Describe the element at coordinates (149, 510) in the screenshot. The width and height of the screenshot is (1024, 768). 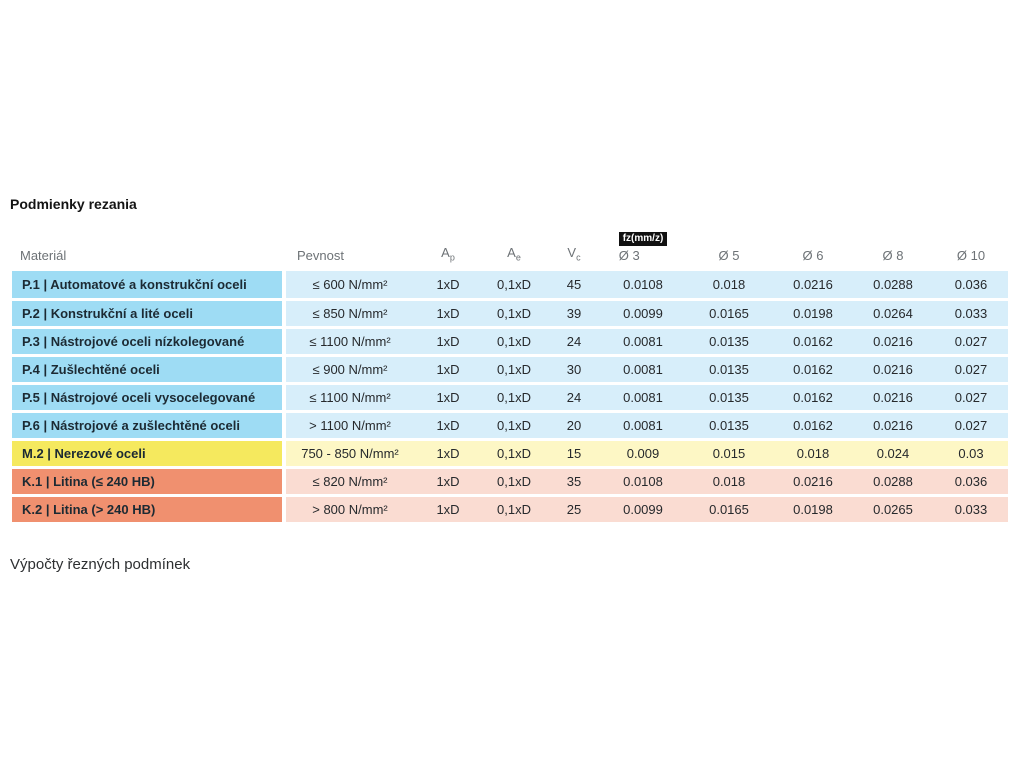
I see `material-cell: K.2 | Litina (> 240 HB)` at that location.